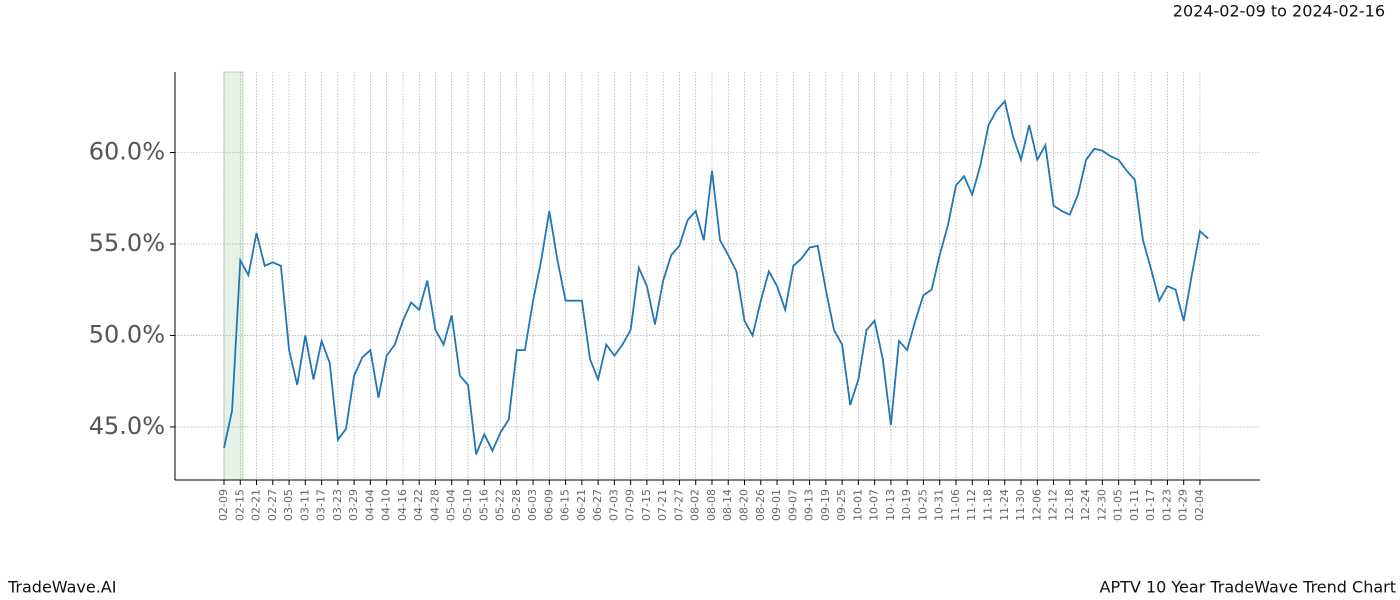 This screenshot has width=1400, height=600. What do you see at coordinates (857, 505) in the screenshot?
I see `x-tick-label: 10-01` at bounding box center [857, 505].